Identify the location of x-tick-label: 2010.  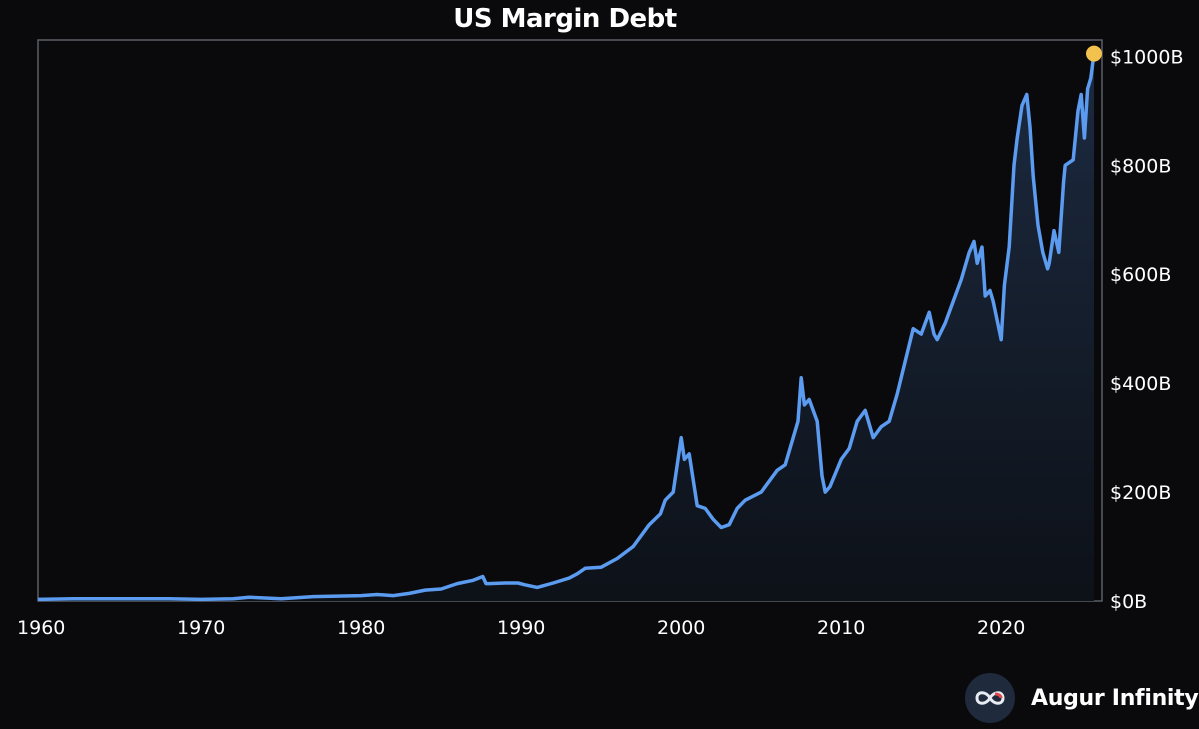
(841, 628).